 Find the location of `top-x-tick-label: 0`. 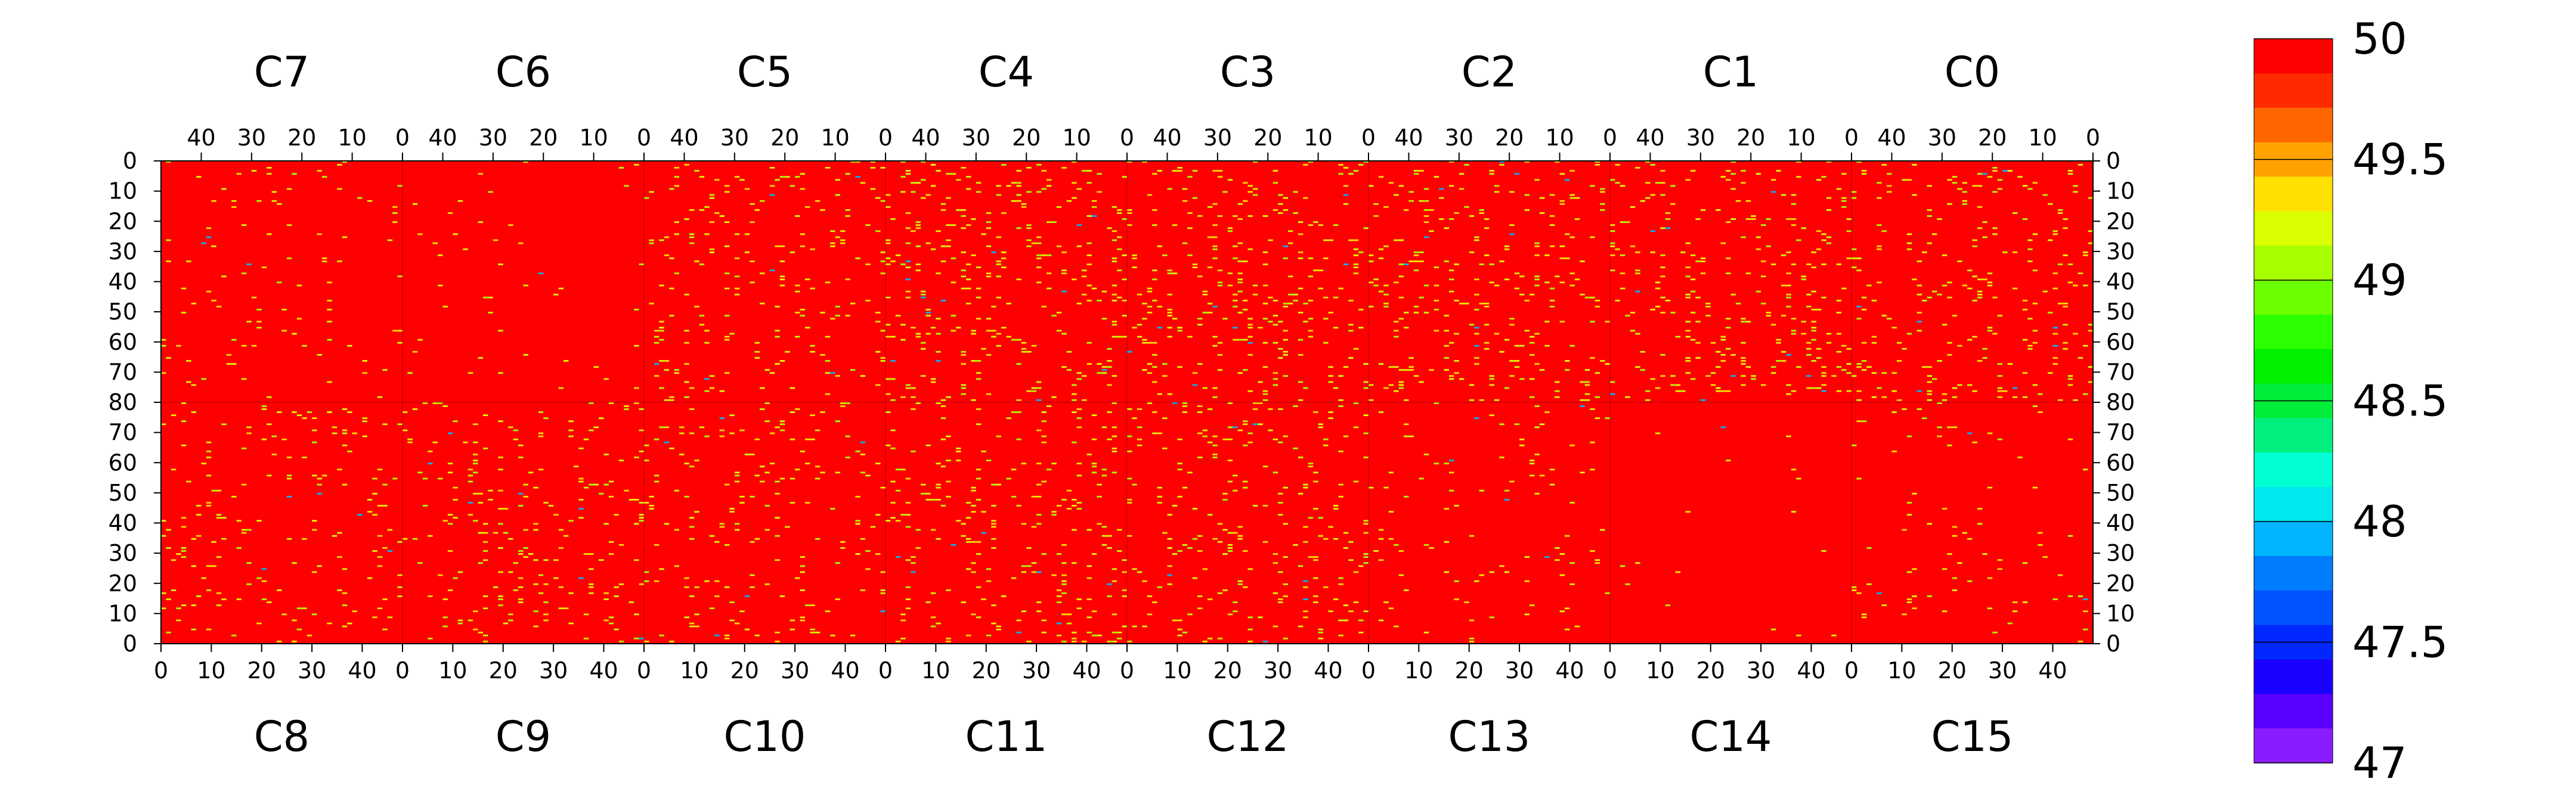

top-x-tick-label: 0 is located at coordinates (1851, 138).